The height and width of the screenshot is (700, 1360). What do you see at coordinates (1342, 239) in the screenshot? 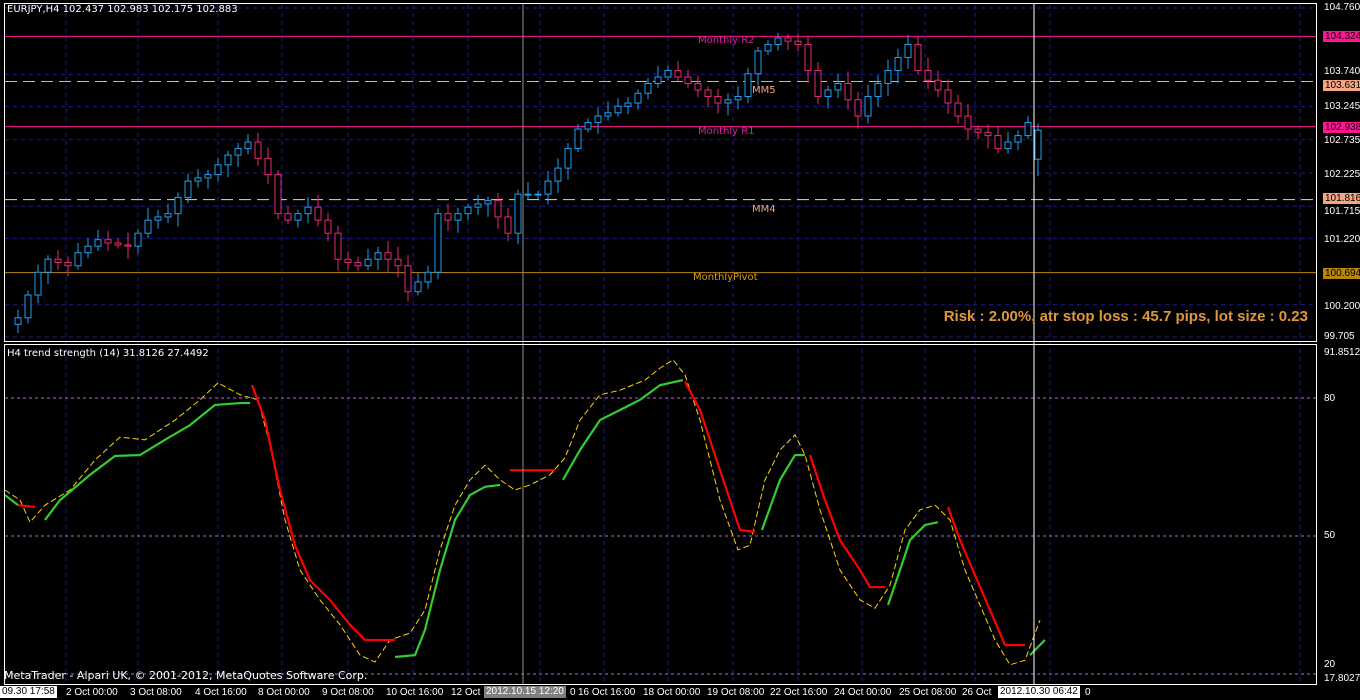
I see `price-axis-label: 101.220` at bounding box center [1342, 239].